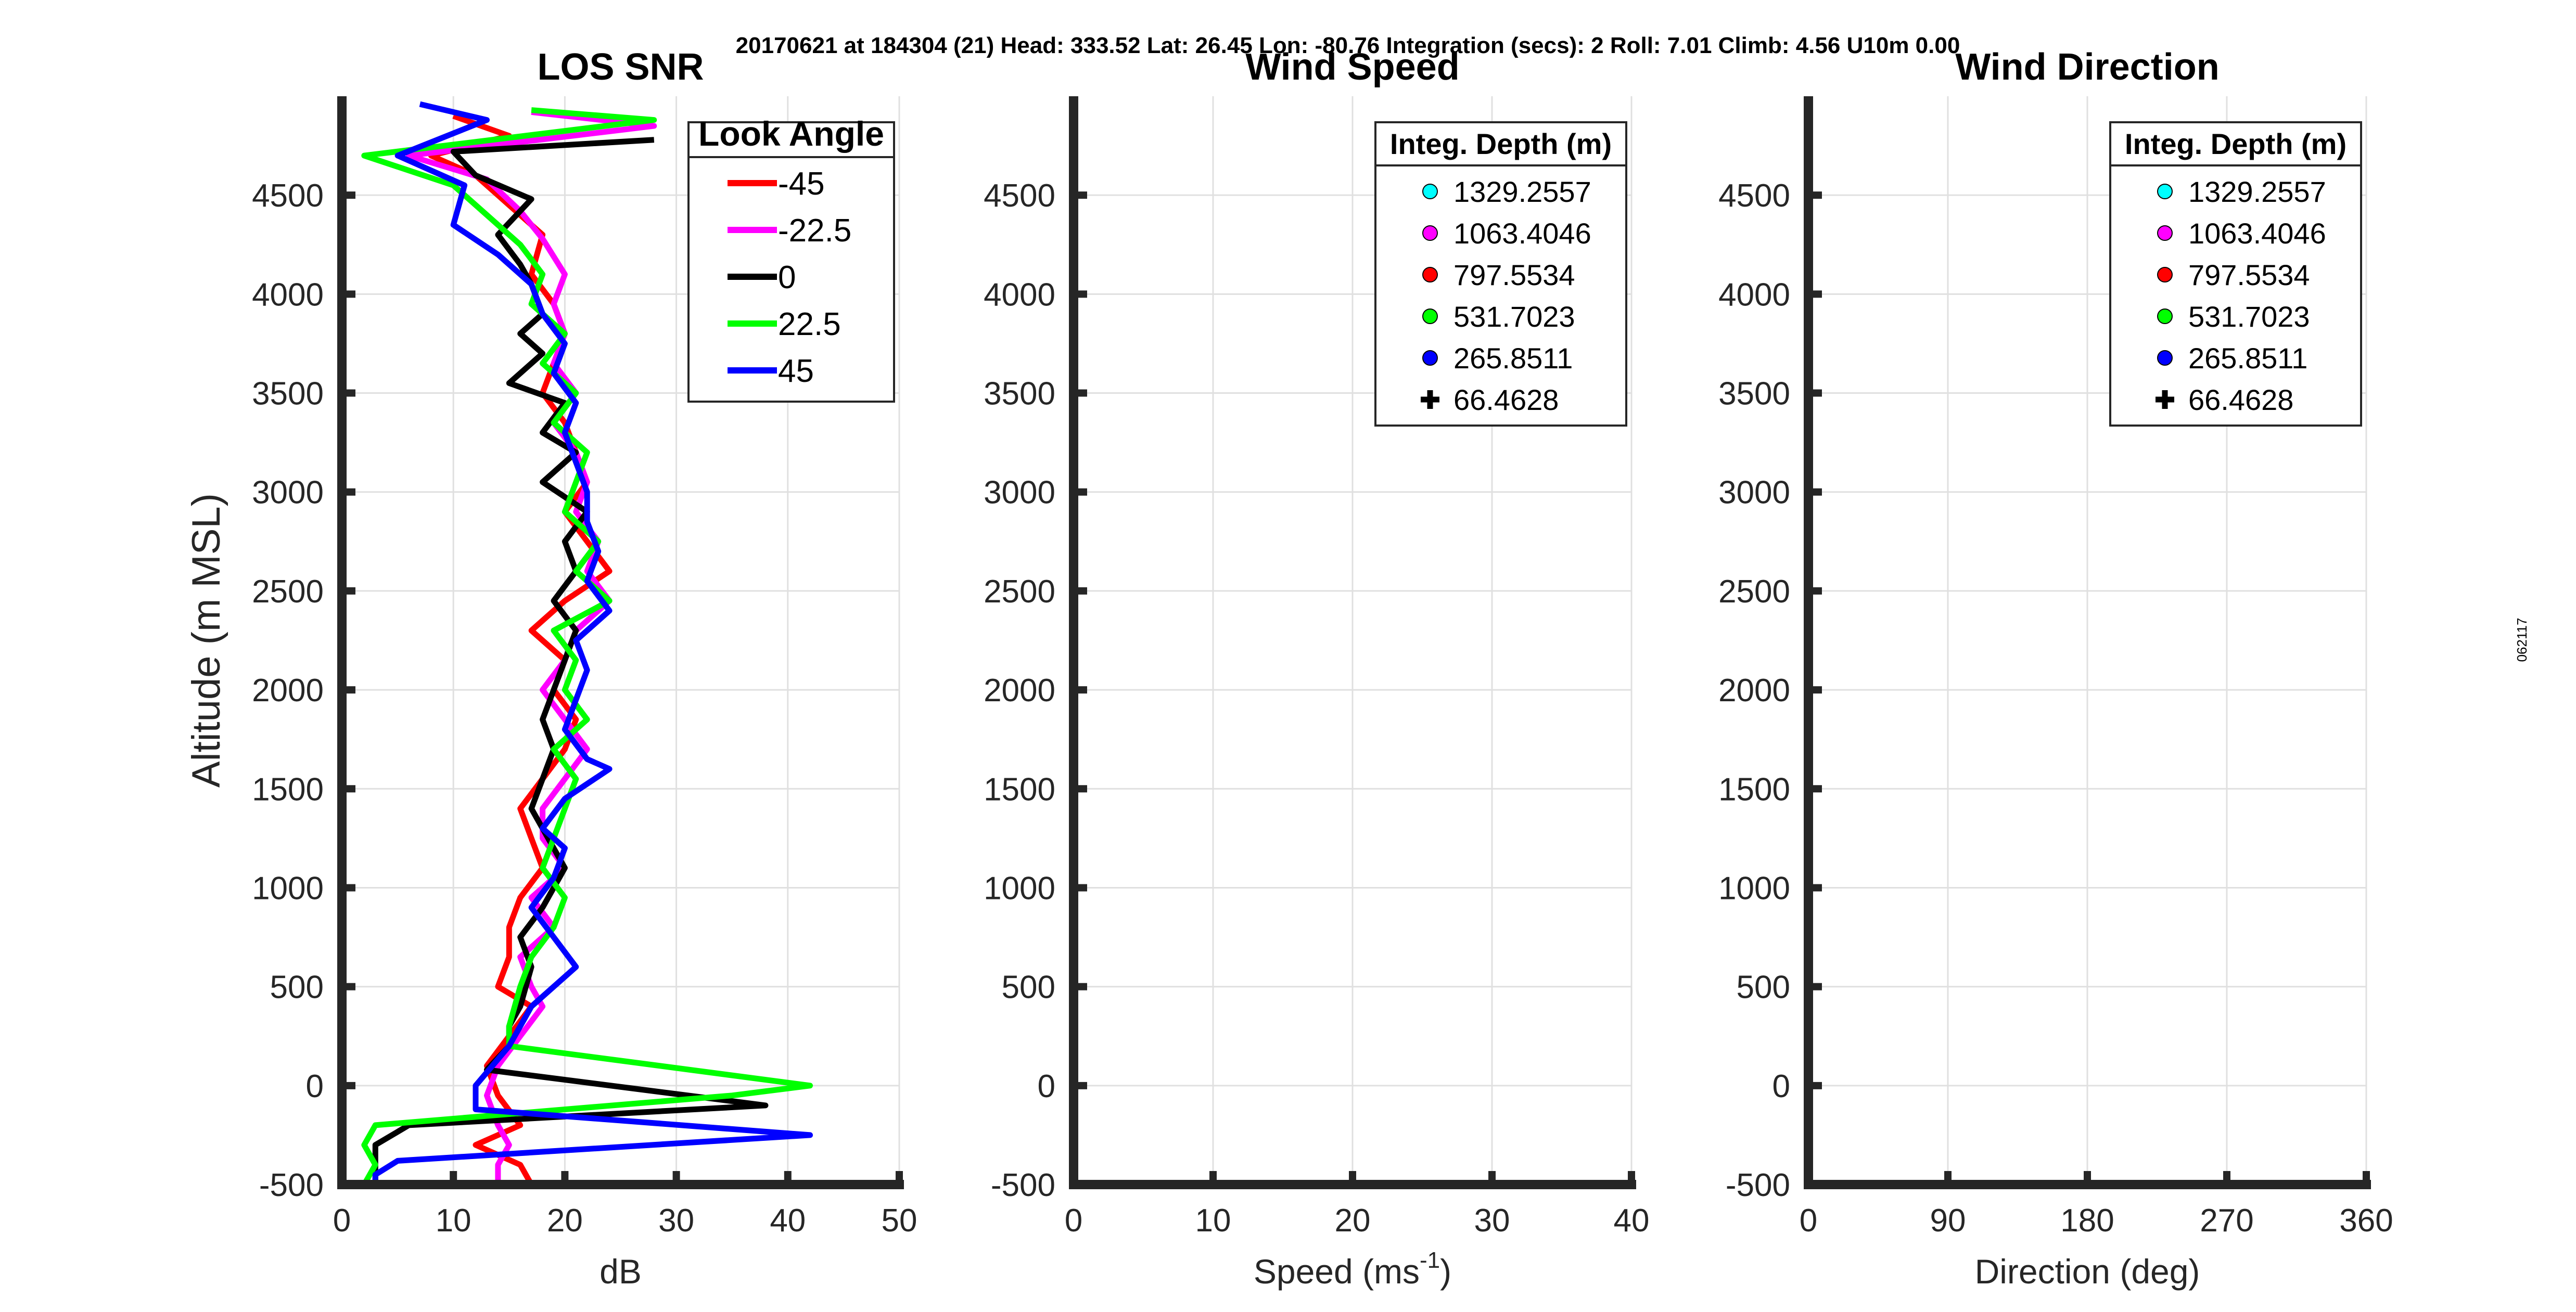 This screenshot has height=1312, width=2576. What do you see at coordinates (620, 67) in the screenshot?
I see `panel-title: LOS SNR` at bounding box center [620, 67].